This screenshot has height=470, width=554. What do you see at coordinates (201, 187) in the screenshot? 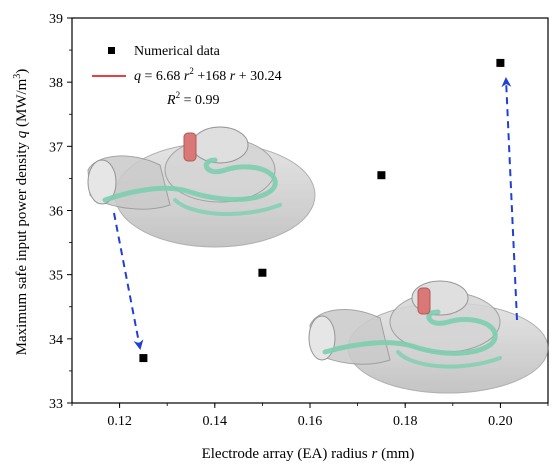
I see `cochlea-illustration-left` at bounding box center [201, 187].